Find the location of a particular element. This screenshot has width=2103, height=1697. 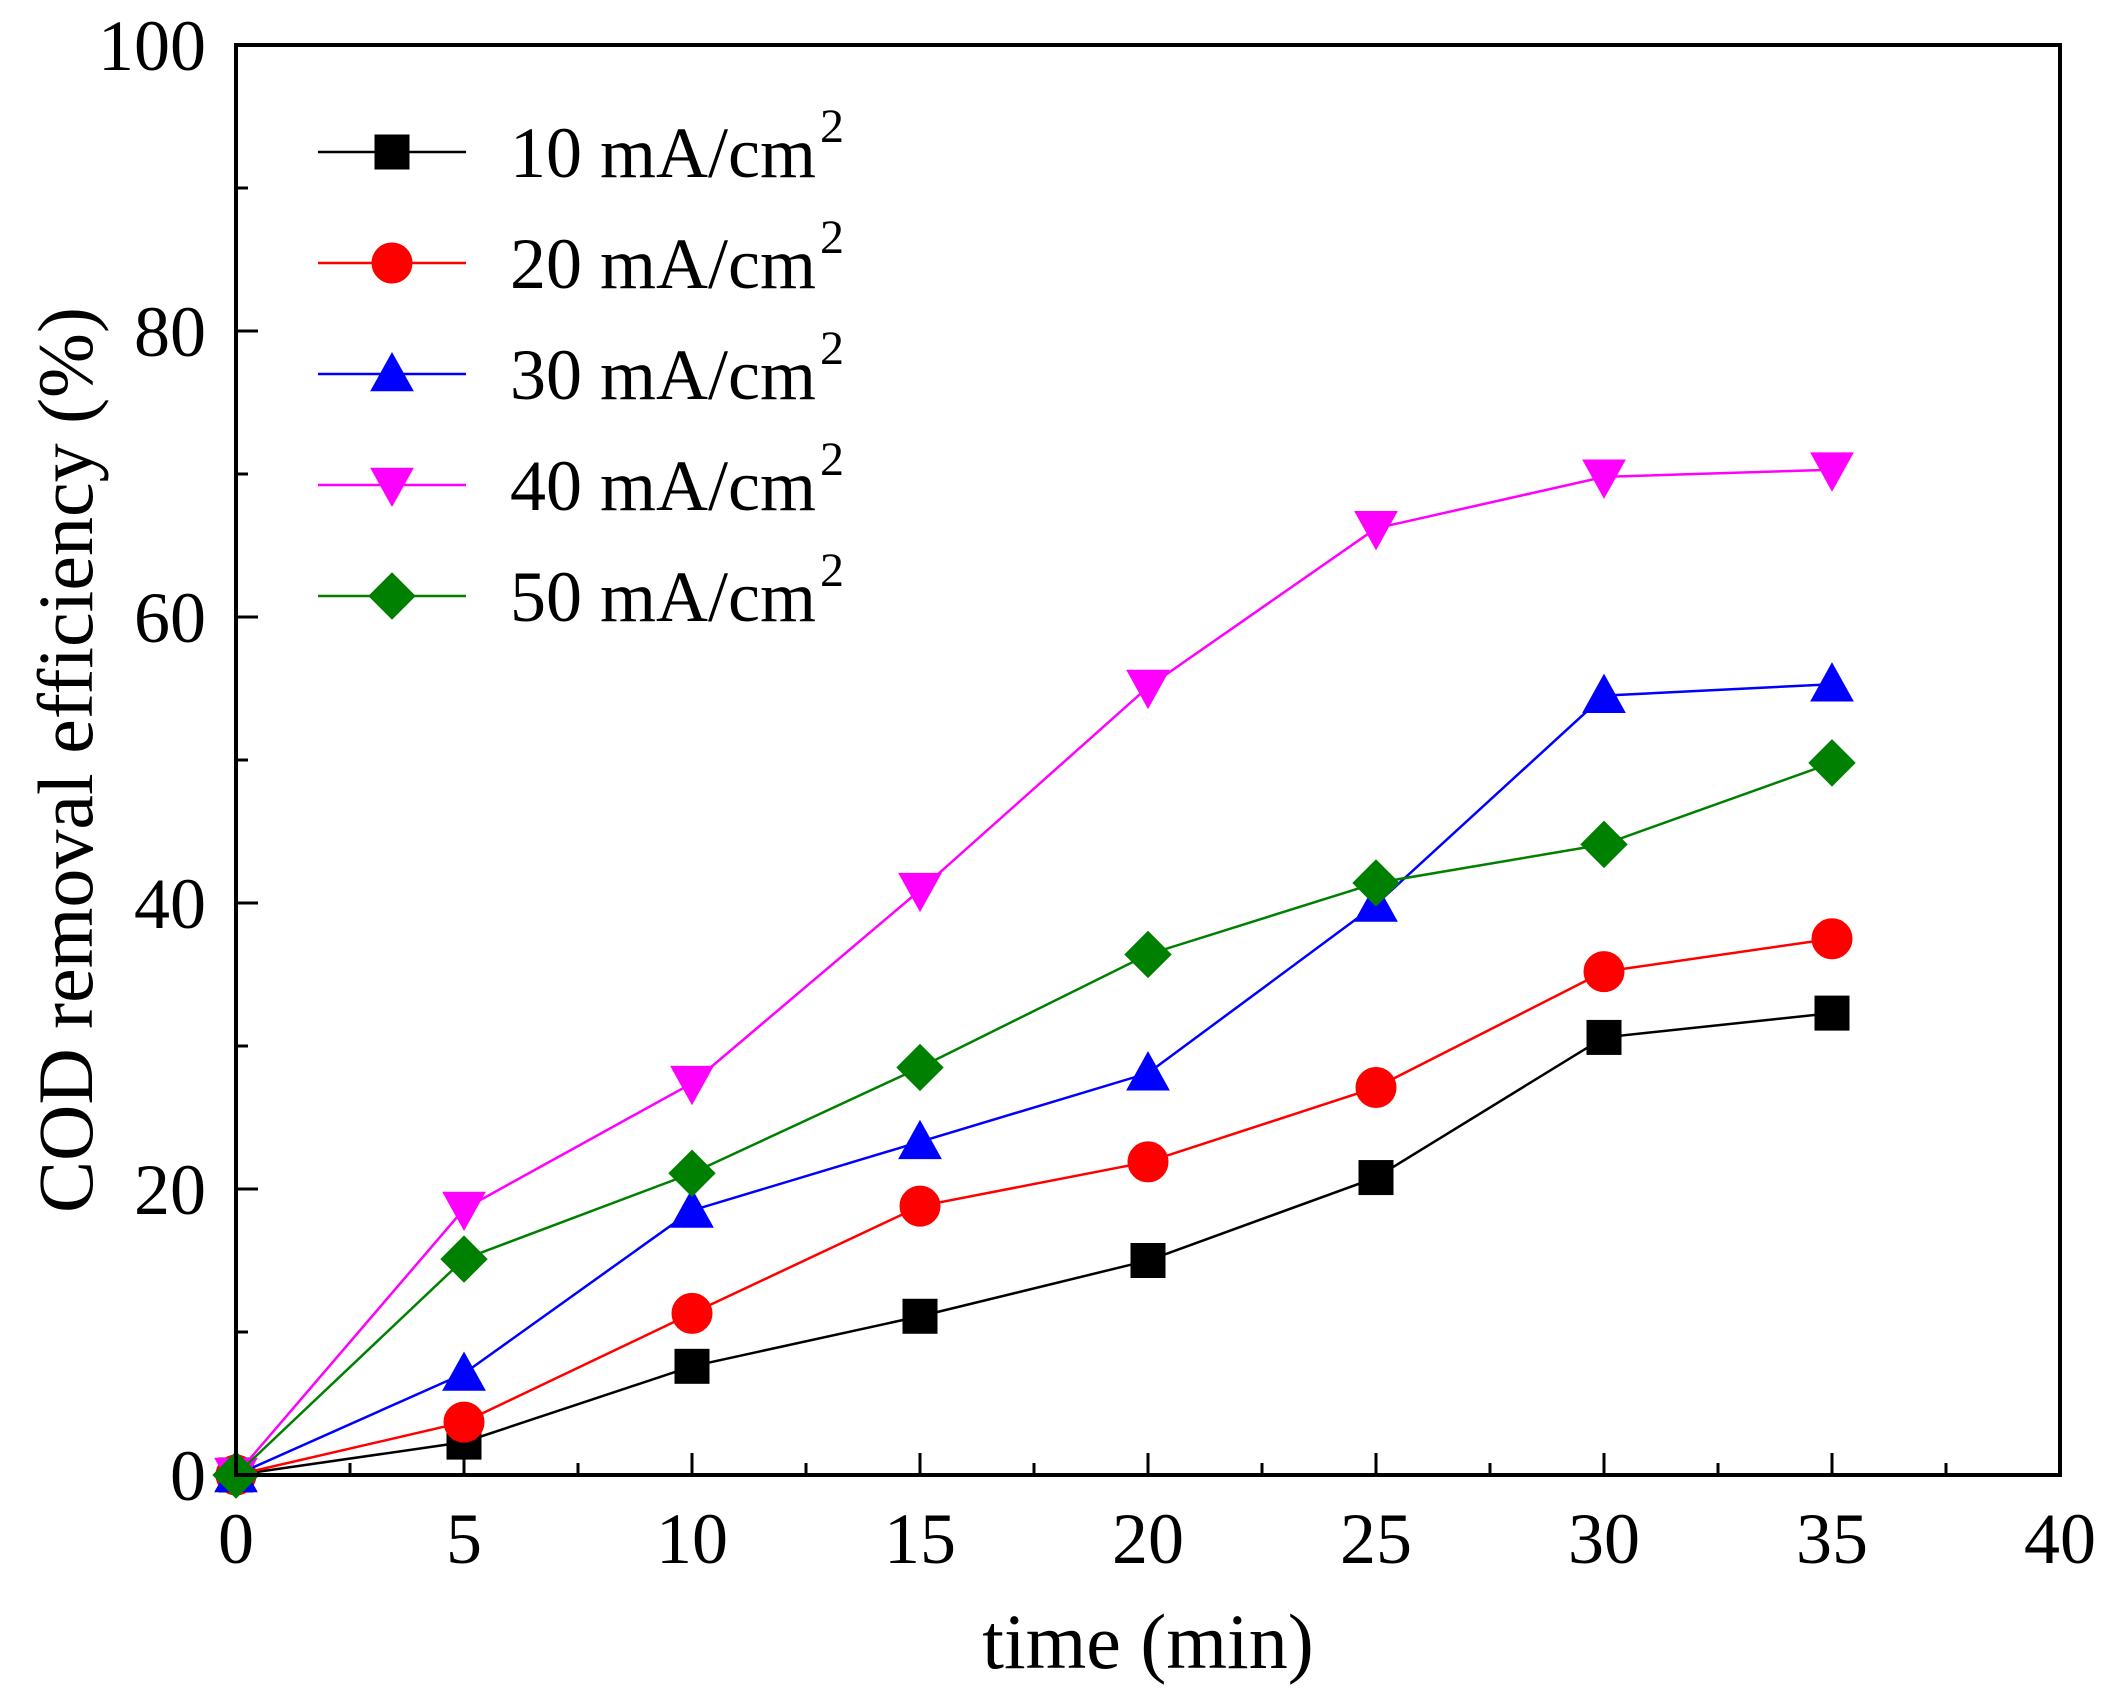

legend-item: 20 mA/cm 2 is located at coordinates (581, 257).